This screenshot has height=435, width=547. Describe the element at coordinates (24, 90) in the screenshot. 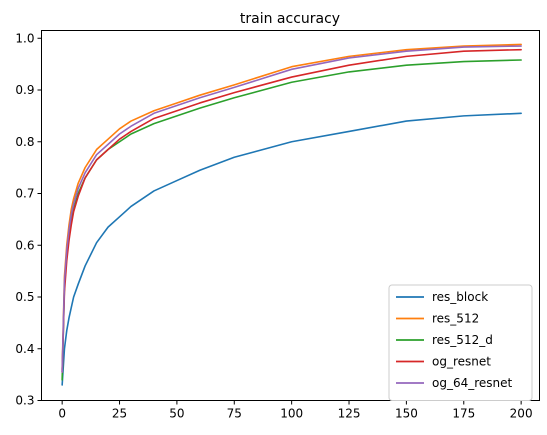

I see `y-tick-label: 0.9` at that location.